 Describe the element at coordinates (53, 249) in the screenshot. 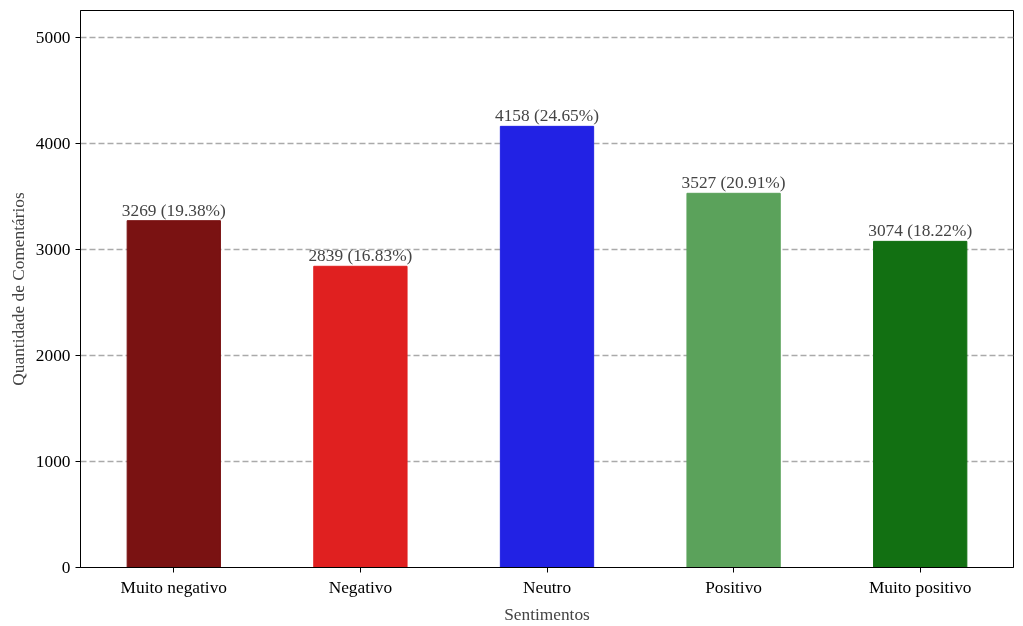

I see `y-tick-label: 3000` at that location.